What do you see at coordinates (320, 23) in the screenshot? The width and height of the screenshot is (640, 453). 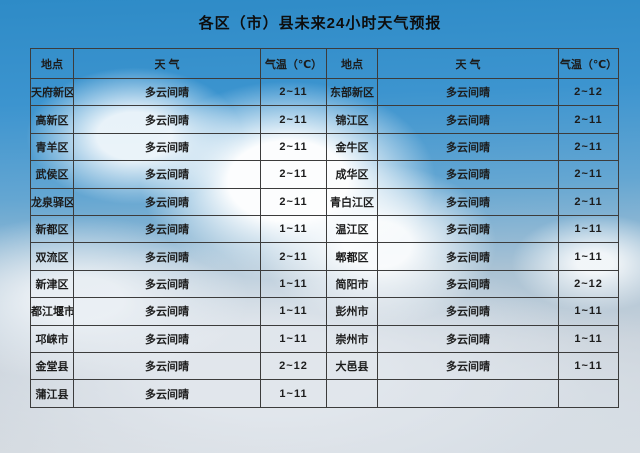 I see `page-title: 各区（市）县未来24小时天气预报` at bounding box center [320, 23].